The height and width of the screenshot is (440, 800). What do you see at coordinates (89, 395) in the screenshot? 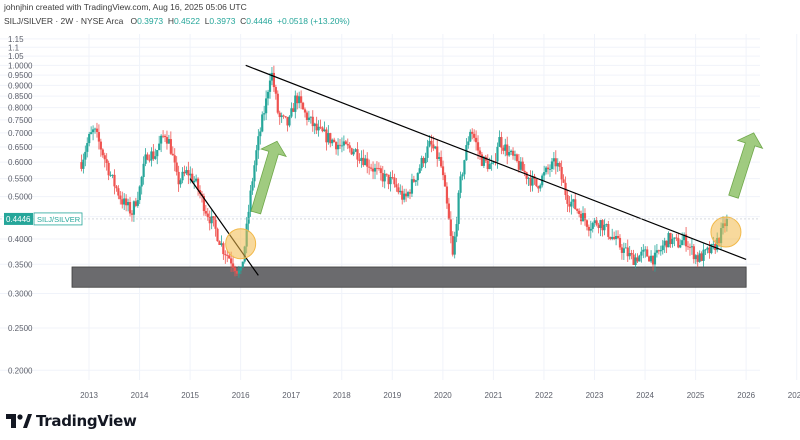
I see `x-tick-label: 2013` at bounding box center [89, 395].